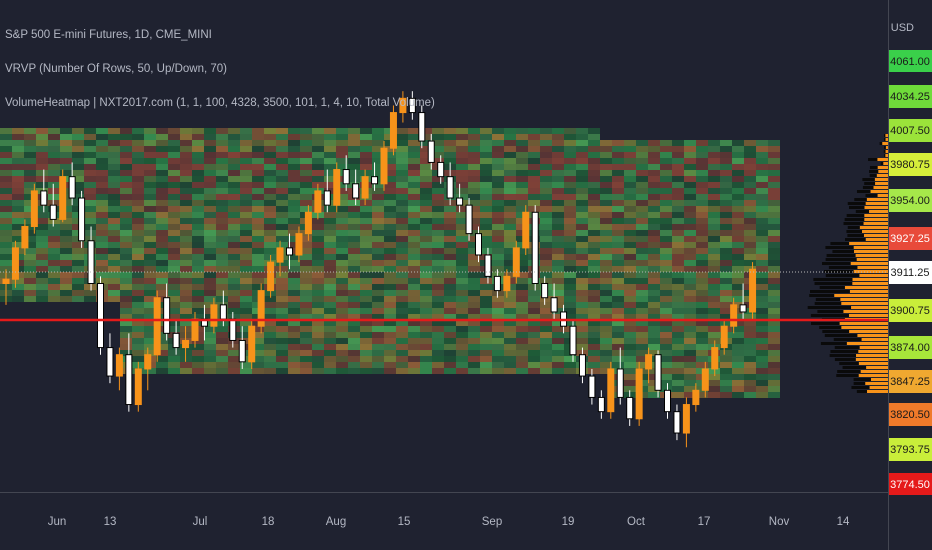 Image resolution: width=932 pixels, height=550 pixels. I want to click on time-axis: Jun 13 Jul 18 Aug 15 Sep 19 Oct 17 Nov 14, so click(449, 522).